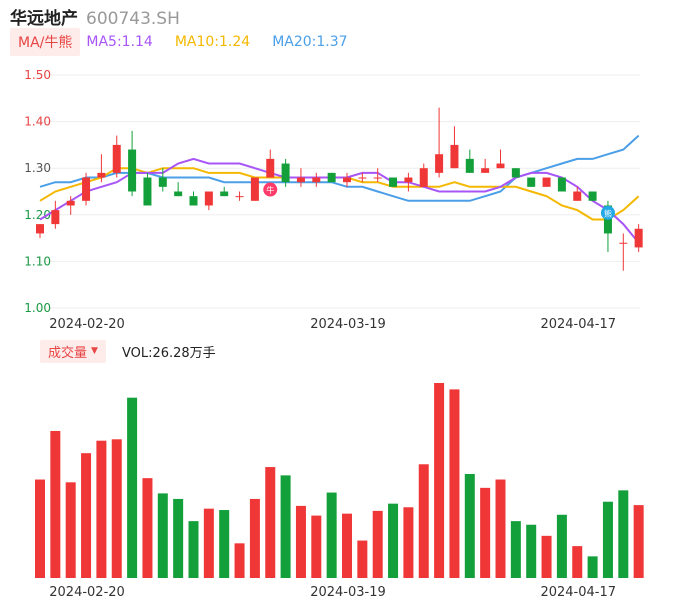 The image size is (686, 606). I want to click on bear-icon, so click(607, 212).